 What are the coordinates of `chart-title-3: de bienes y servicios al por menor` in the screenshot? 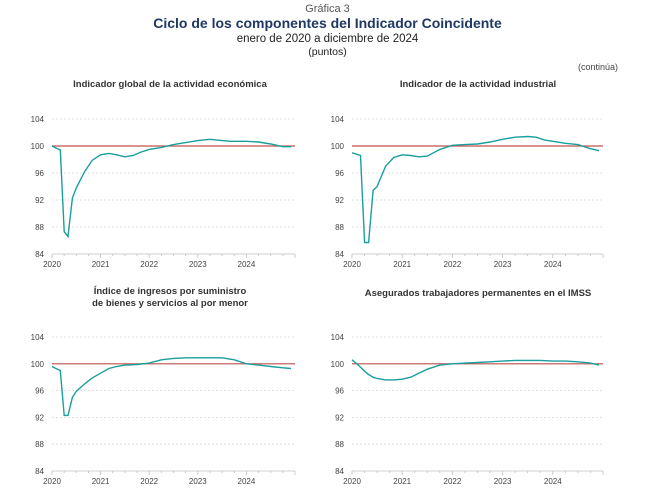 It's located at (170, 303).